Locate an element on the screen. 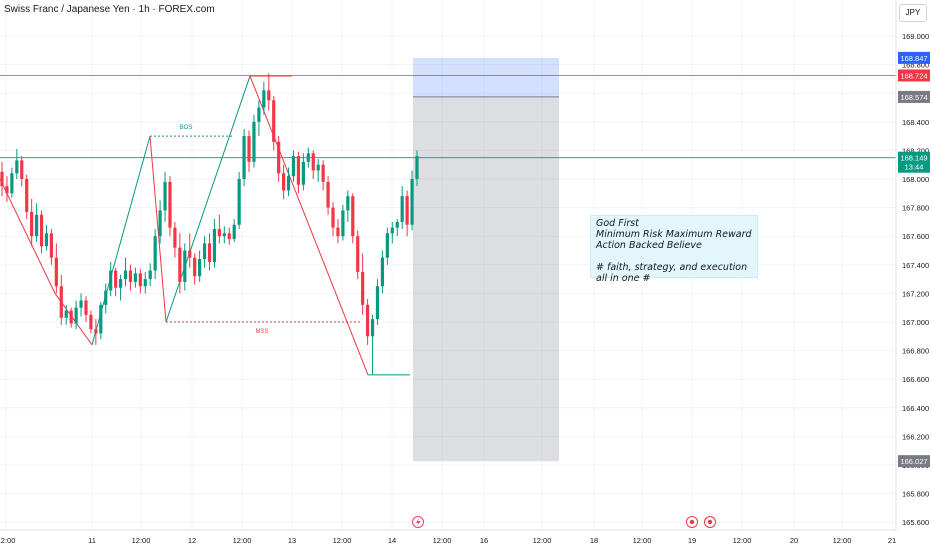 The width and height of the screenshot is (932, 550). y-tick-label: 168.000 is located at coordinates (915, 179).